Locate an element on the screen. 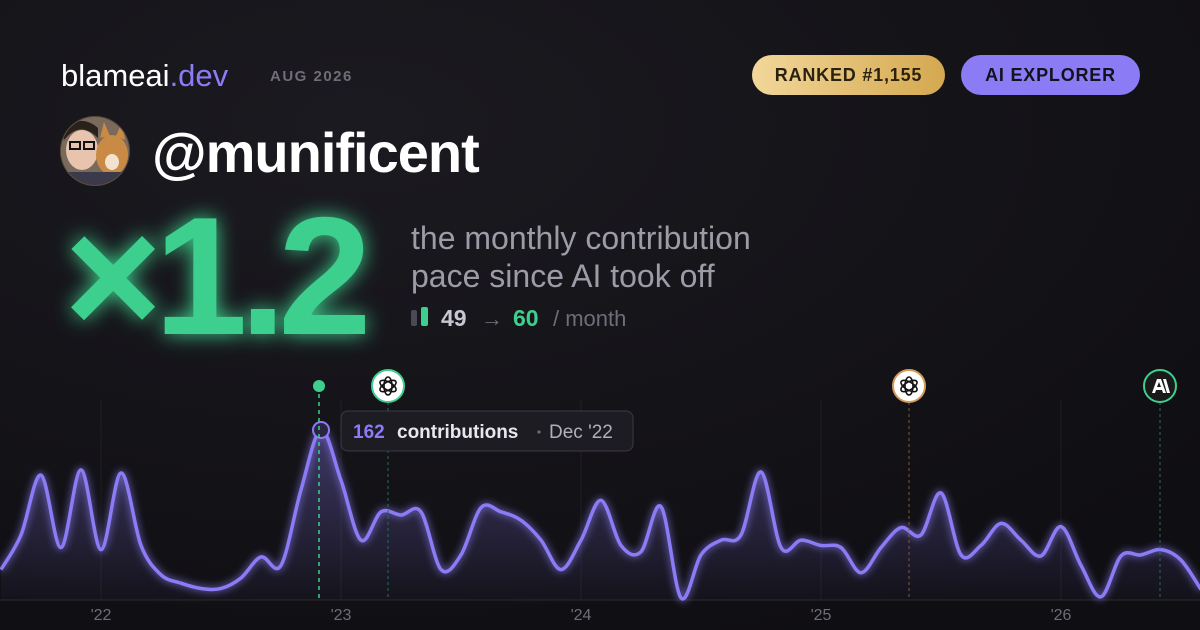  stat-before: 49 is located at coordinates (454, 318).